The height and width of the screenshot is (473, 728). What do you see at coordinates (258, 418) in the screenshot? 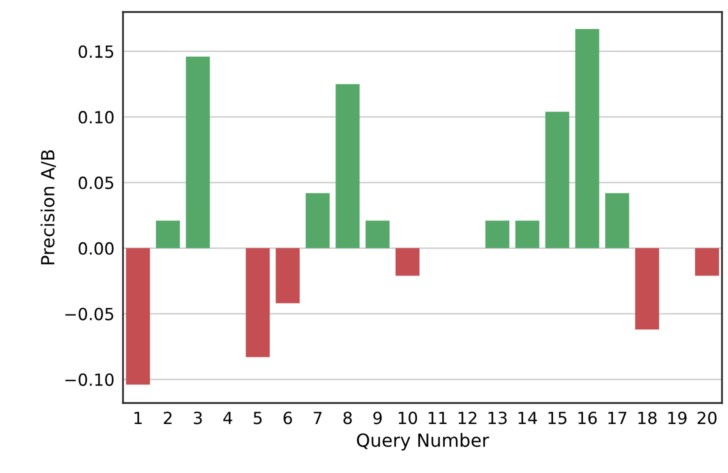
I see `x-tick-label: 5` at bounding box center [258, 418].